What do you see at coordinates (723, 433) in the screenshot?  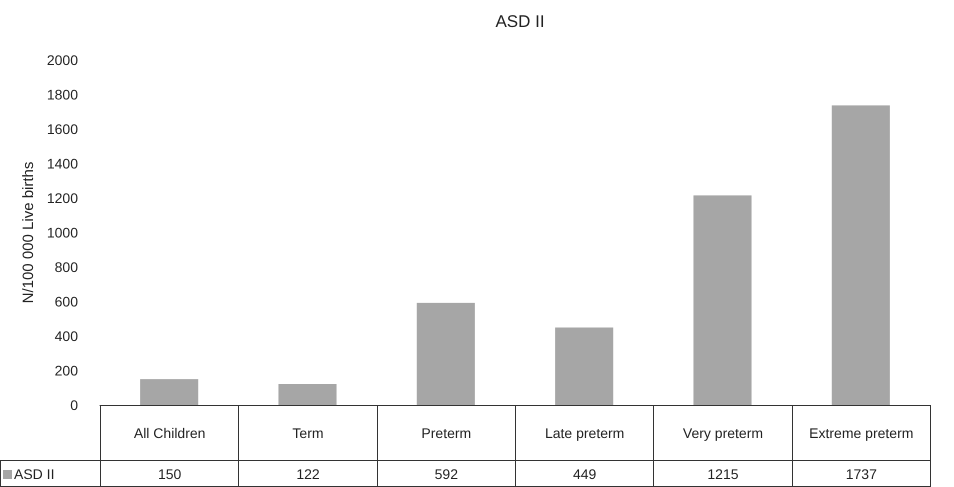 I see `x-tick-label: Very preterm` at bounding box center [723, 433].